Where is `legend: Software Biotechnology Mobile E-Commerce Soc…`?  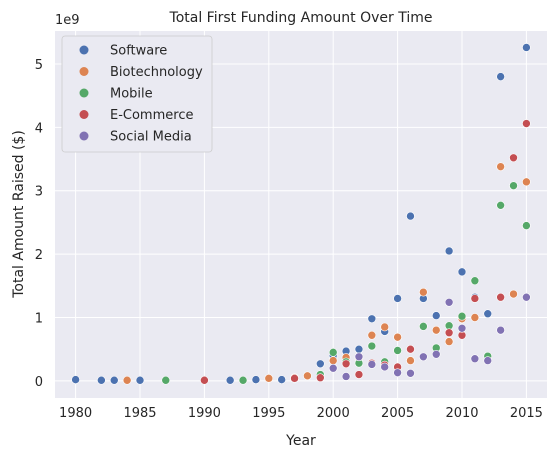
legend: Software Biotechnology Mobile E-Commerce Soc… is located at coordinates (137, 94).